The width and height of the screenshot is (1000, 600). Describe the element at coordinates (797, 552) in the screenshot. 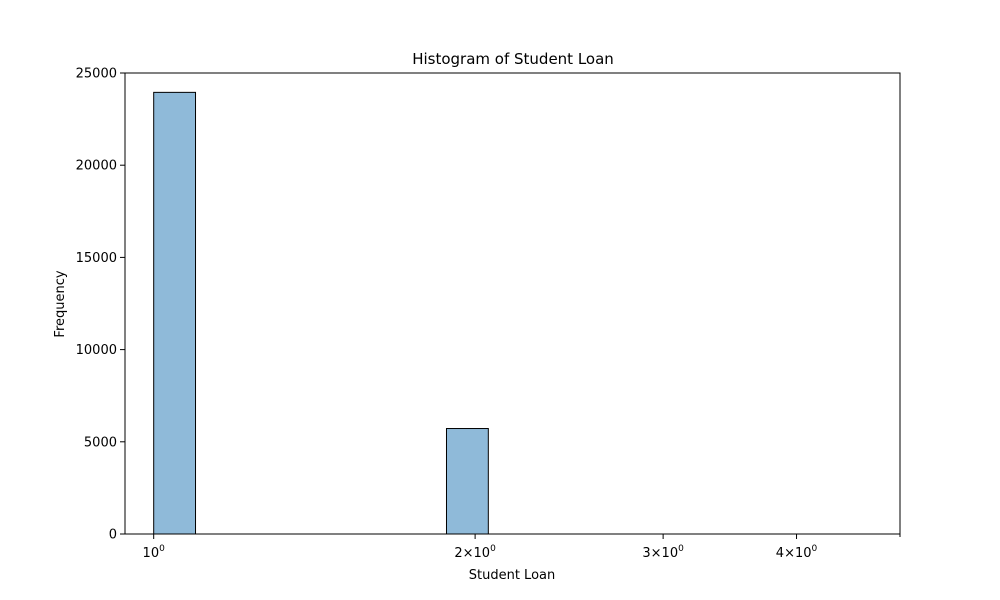

I see `x-tick-label: 4×100` at that location.